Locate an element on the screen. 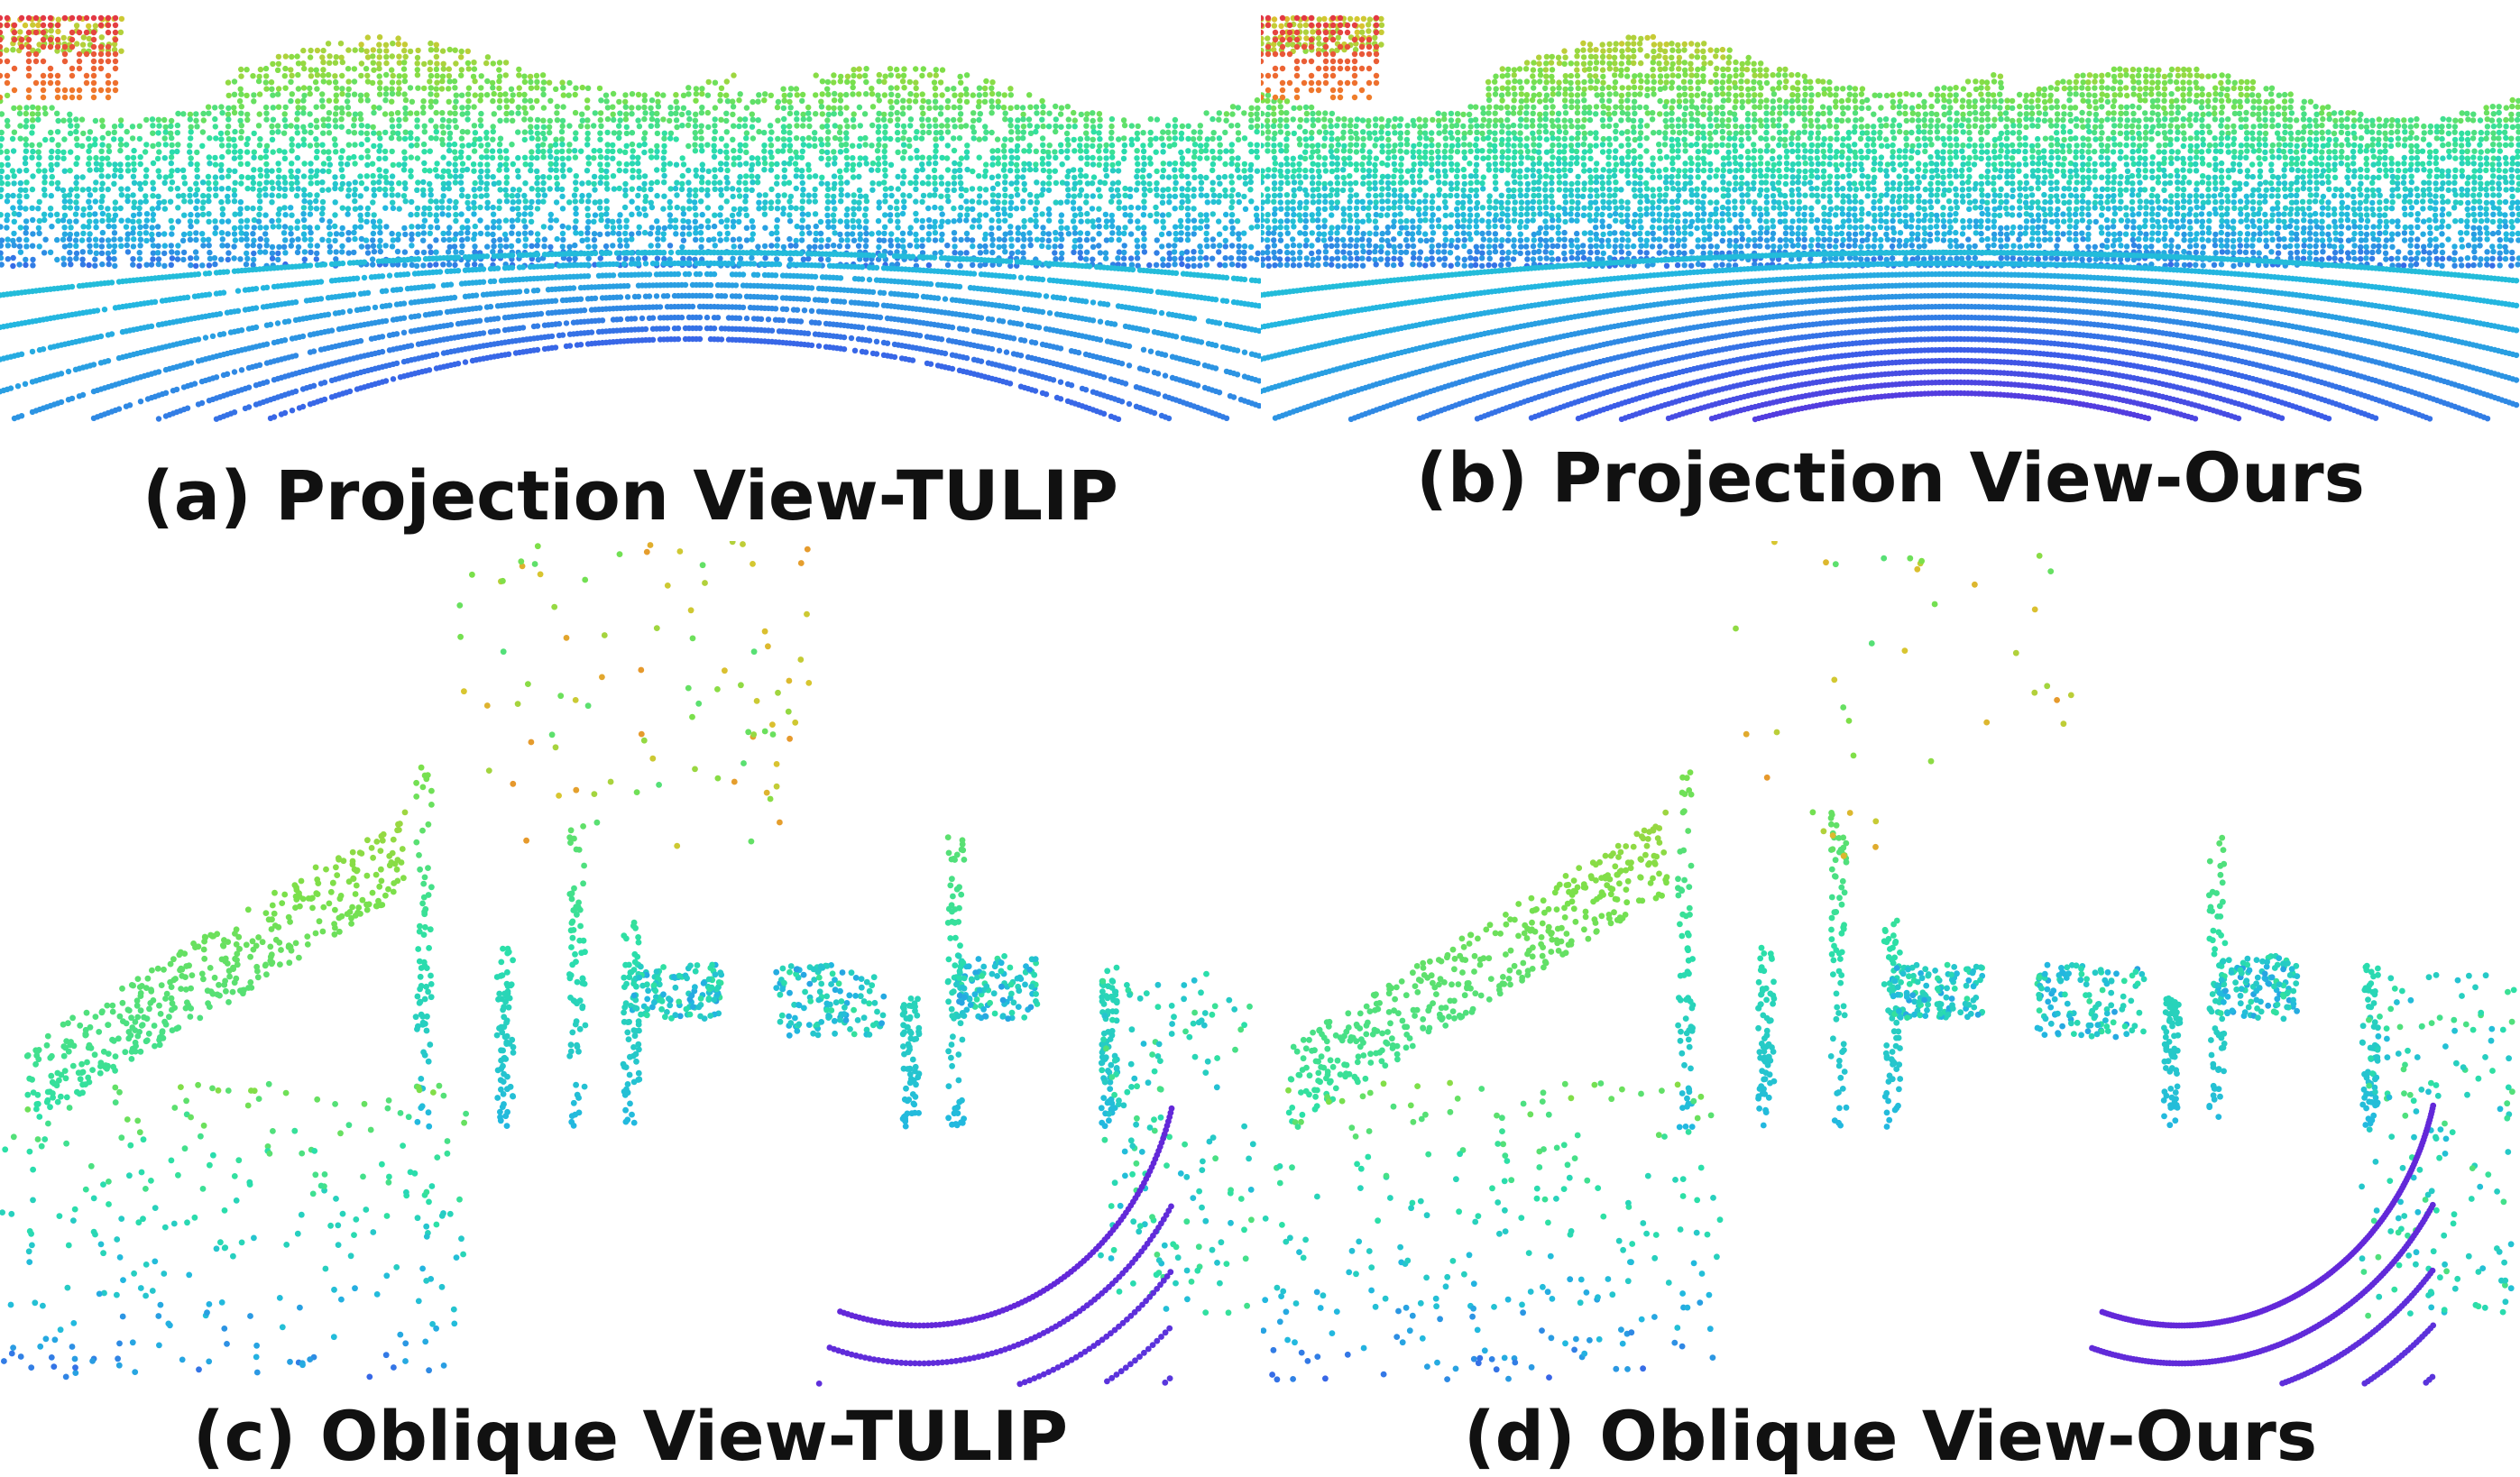  point-cloud-projection-tulip is located at coordinates (630, 212).